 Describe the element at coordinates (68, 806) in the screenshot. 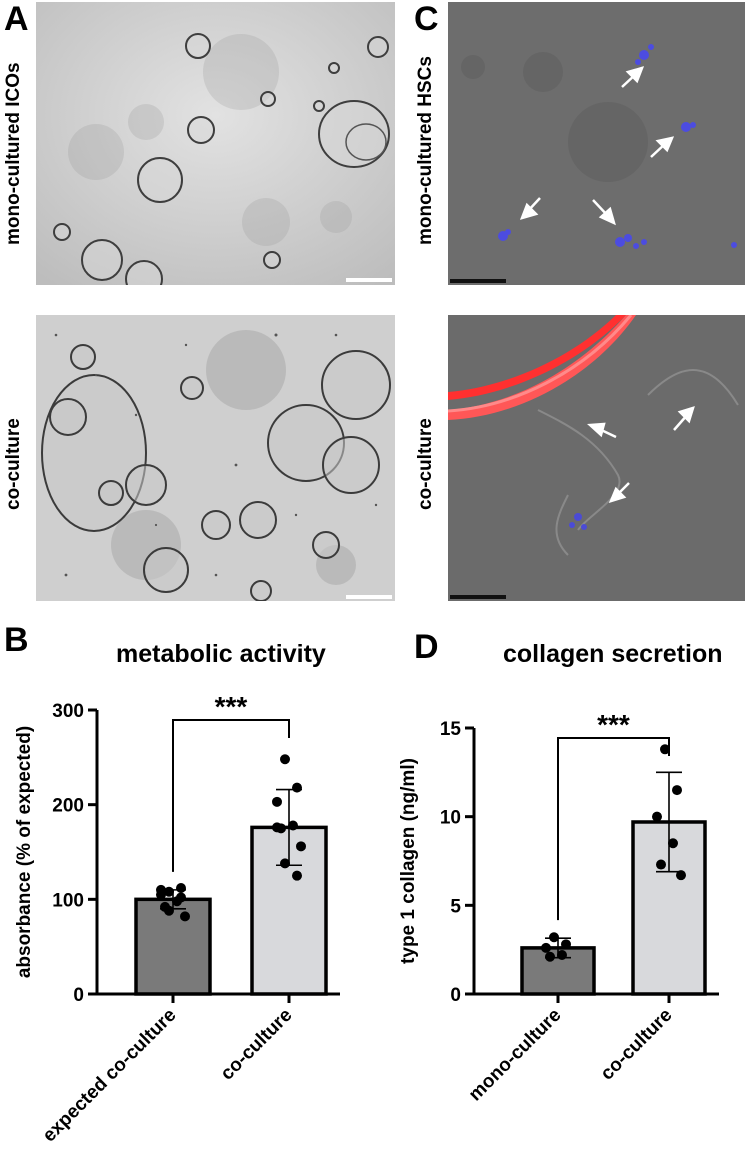

I see `y-tick-label: 200` at that location.